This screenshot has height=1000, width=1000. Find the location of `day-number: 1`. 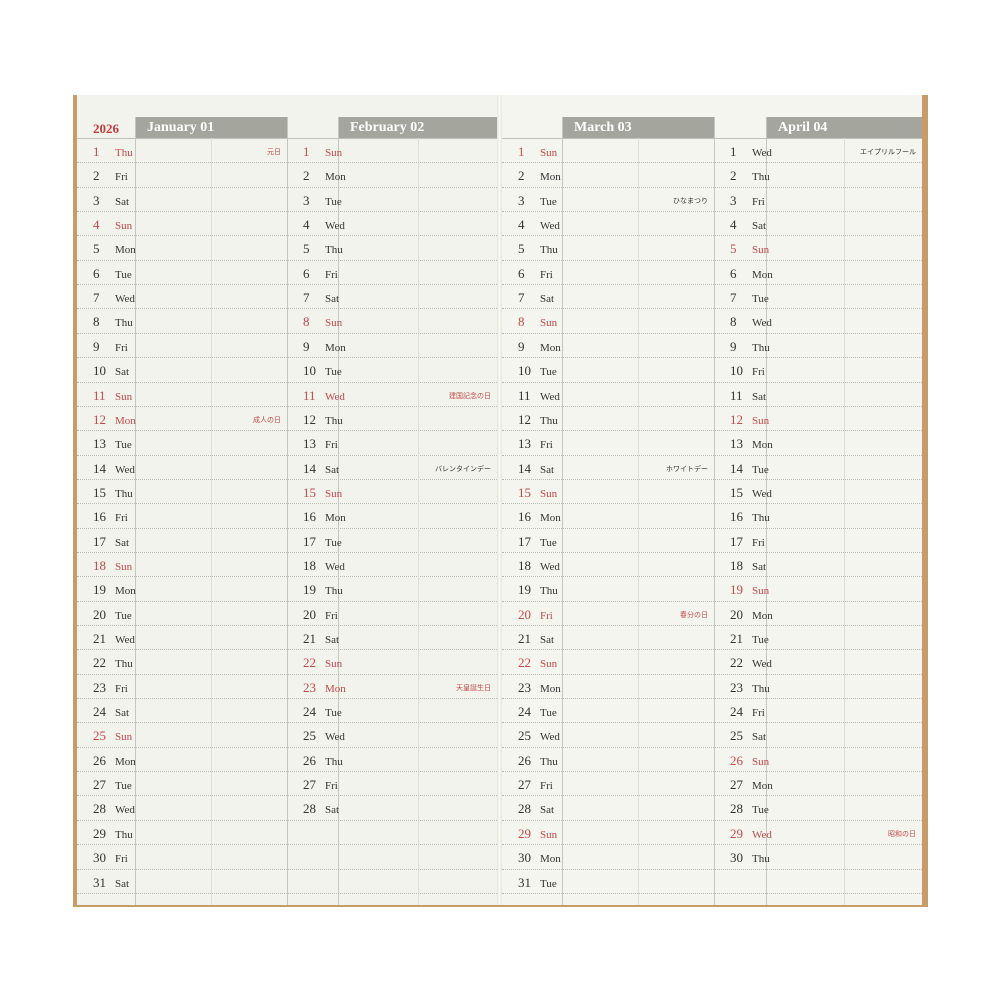

day-number: 1 is located at coordinates (521, 151).